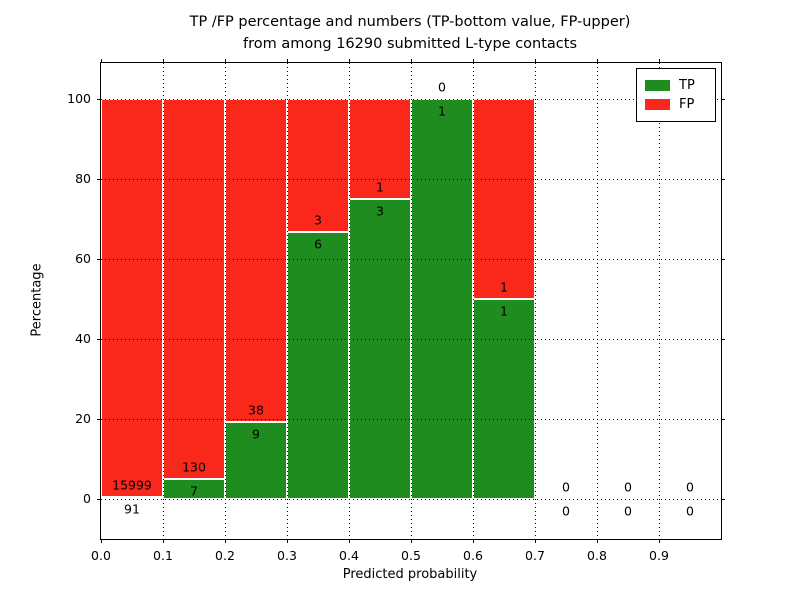 The image size is (800, 600). I want to click on fp-count-label: 3, so click(318, 220).